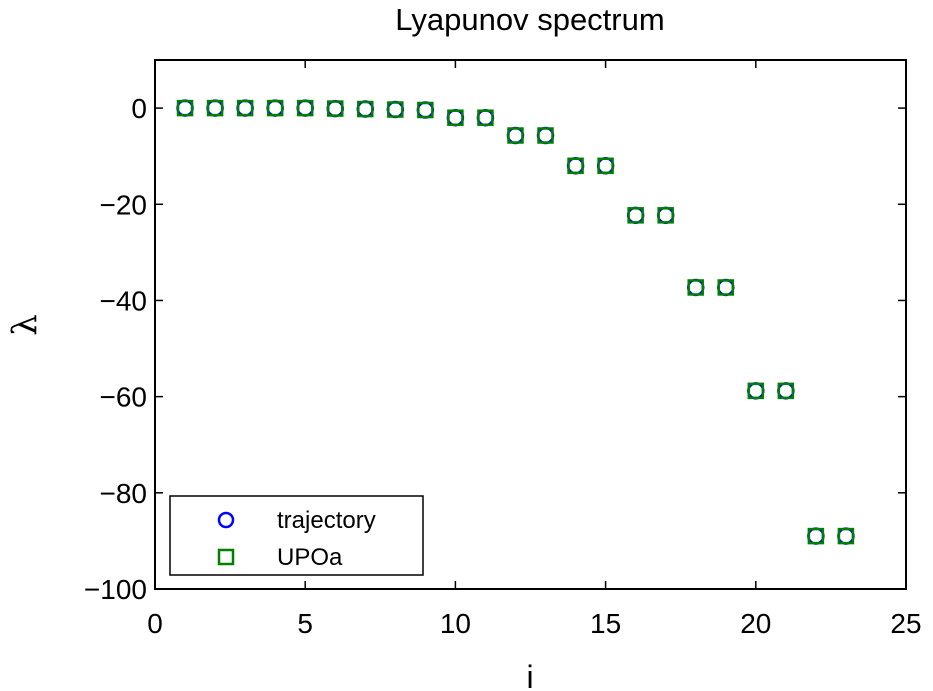 Image resolution: width=933 pixels, height=691 pixels. I want to click on chart-title: Lyapunov spectrum, so click(529, 19).